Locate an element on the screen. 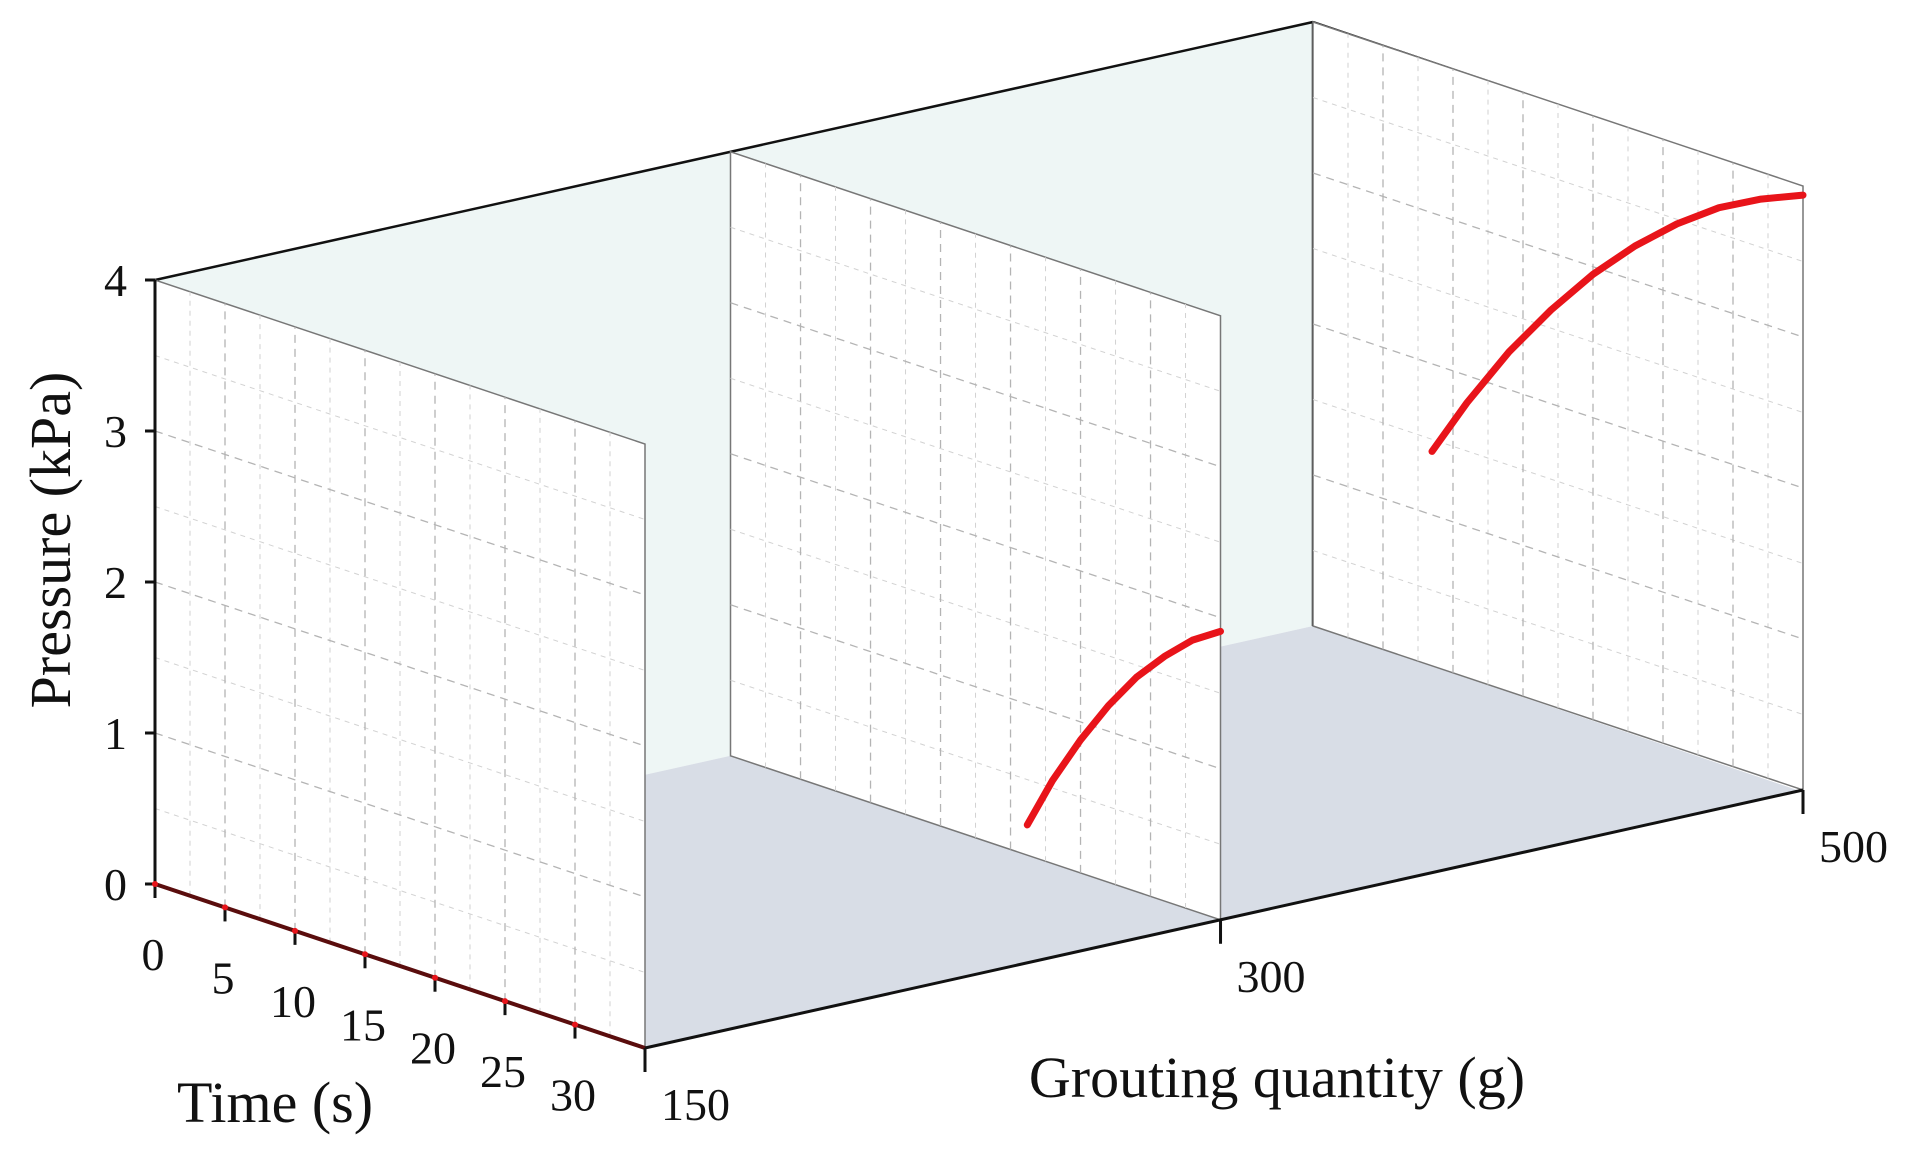 The image size is (1905, 1153). y-axis-title: Pressure (kPa) is located at coordinates (50, 540).